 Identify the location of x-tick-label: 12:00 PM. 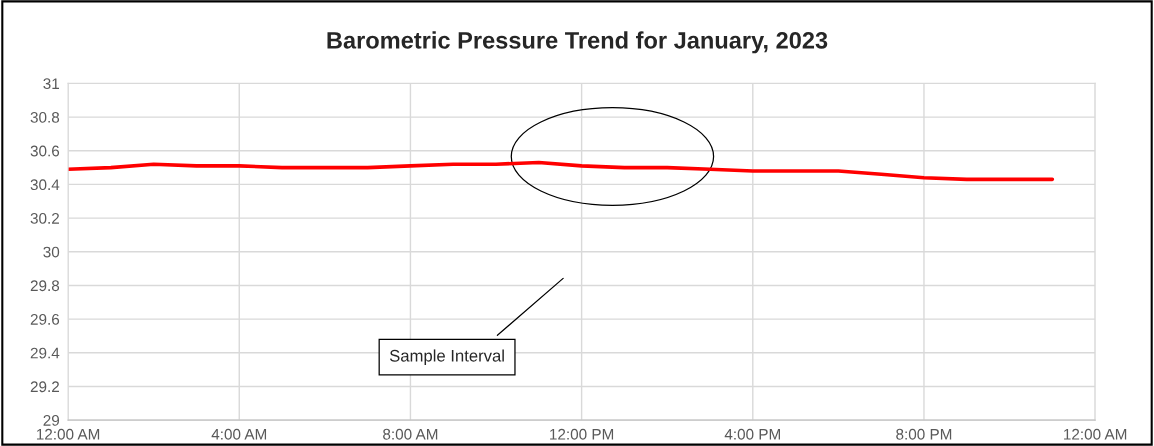
(582, 434).